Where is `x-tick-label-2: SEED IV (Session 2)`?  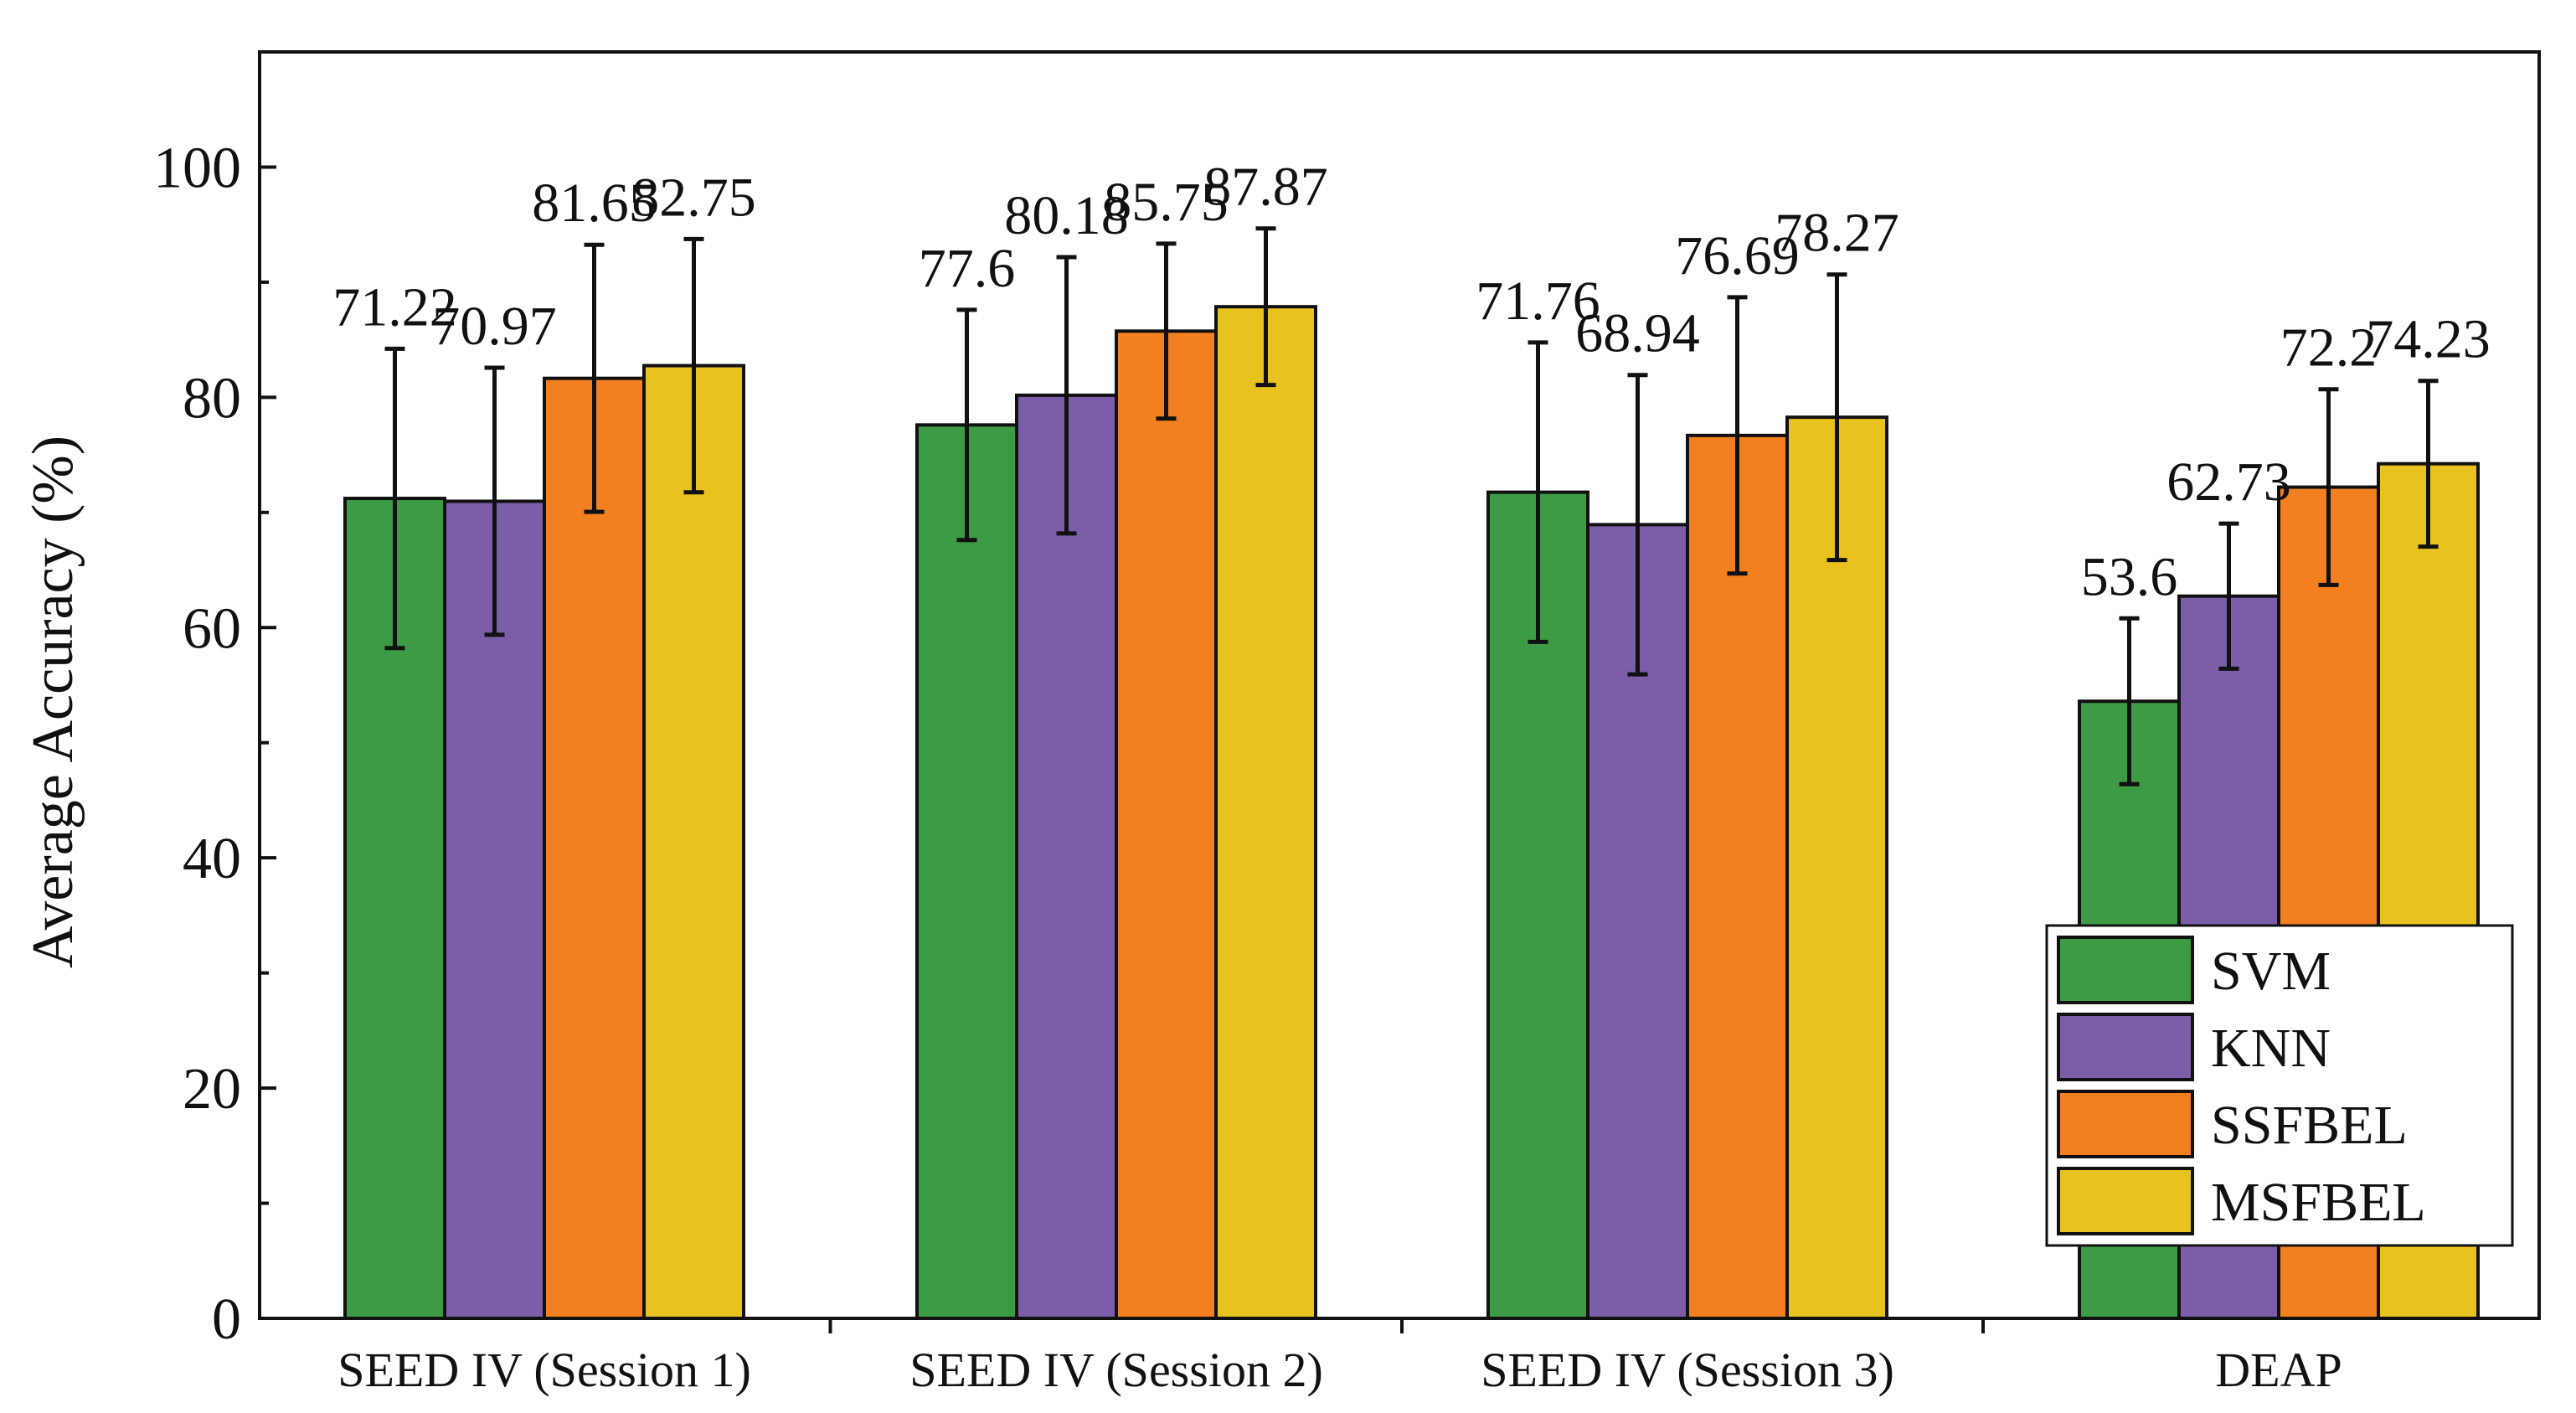 x-tick-label-2: SEED IV (Session 2) is located at coordinates (1116, 1370).